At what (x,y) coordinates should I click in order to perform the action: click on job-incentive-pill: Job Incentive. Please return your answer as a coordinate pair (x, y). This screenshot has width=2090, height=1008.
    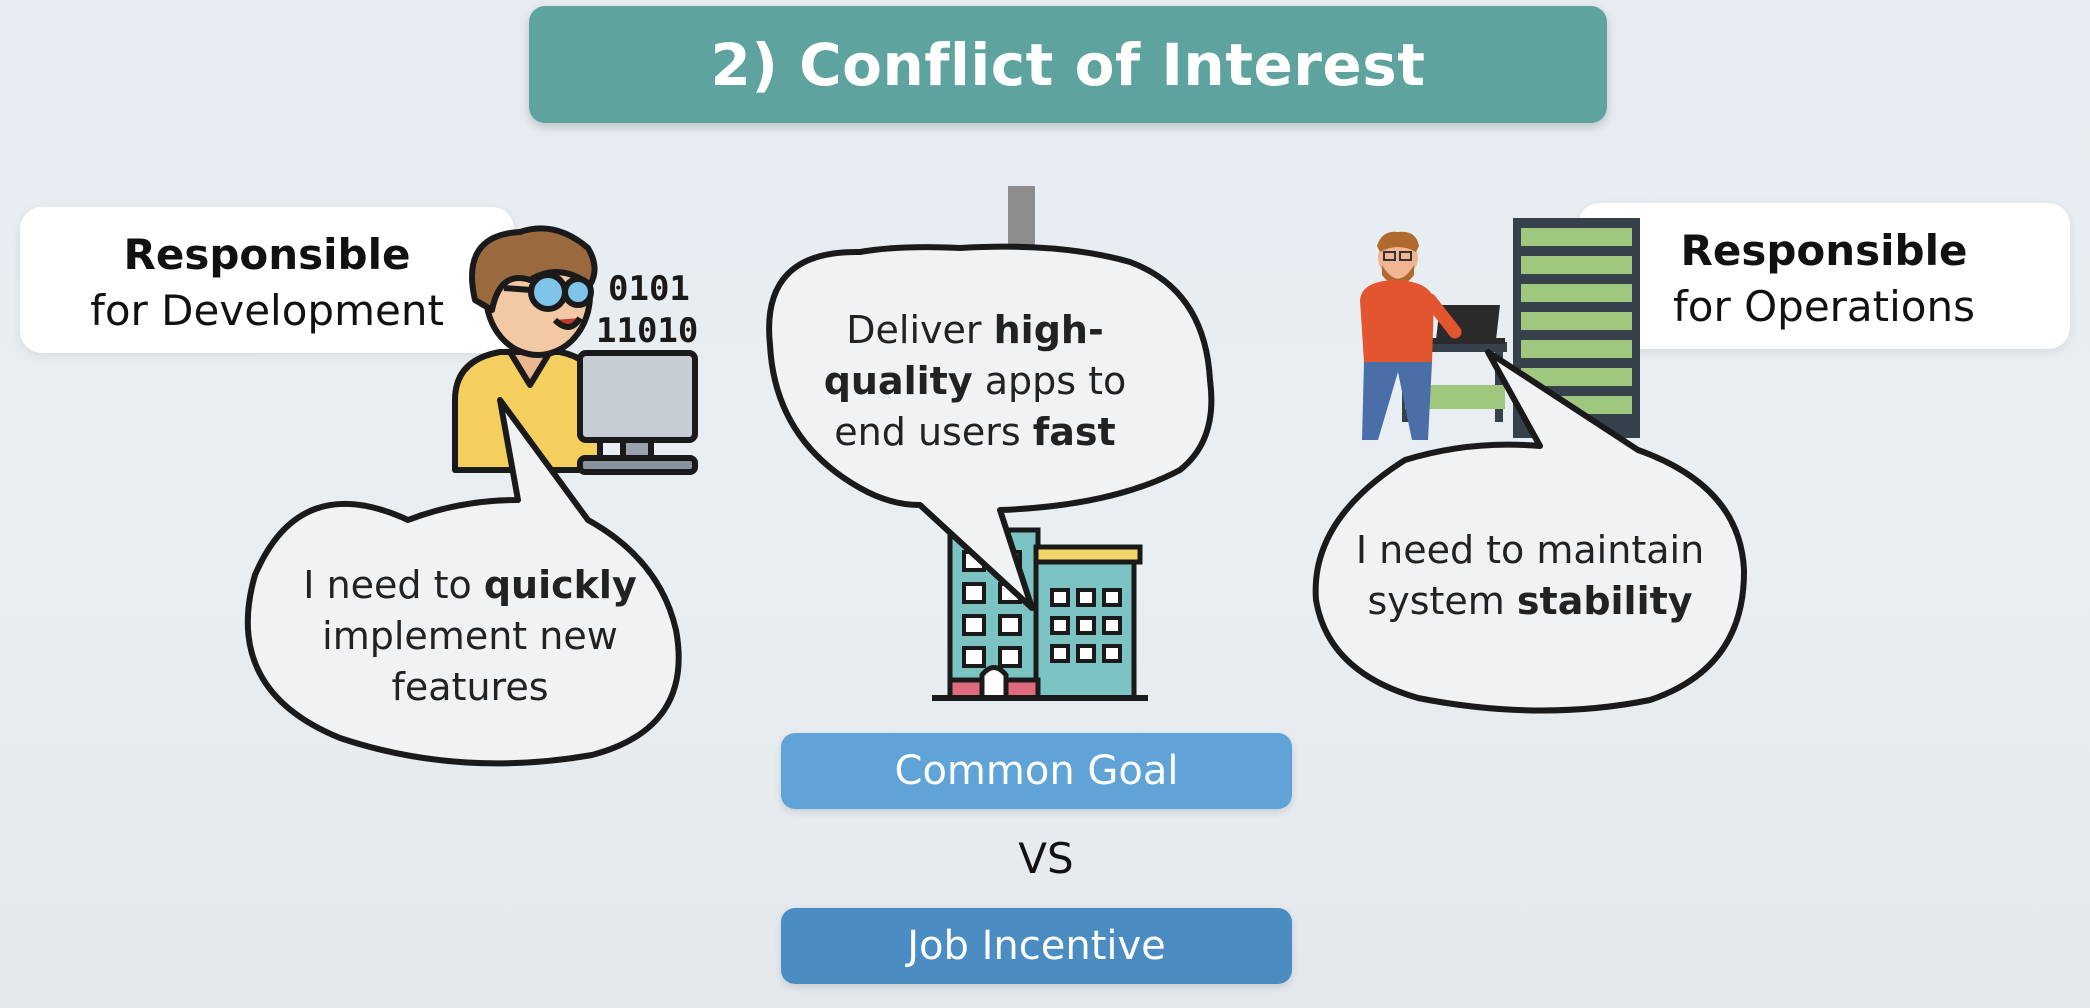
    Looking at the image, I should click on (1036, 946).